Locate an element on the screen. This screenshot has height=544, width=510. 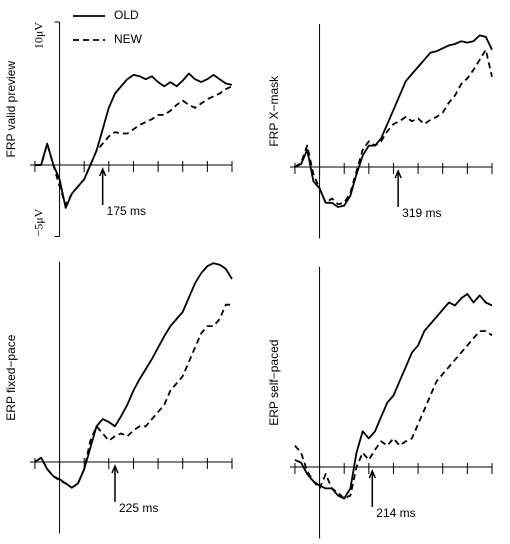
y-axis-title: ERP self−paced is located at coordinates (274, 383).